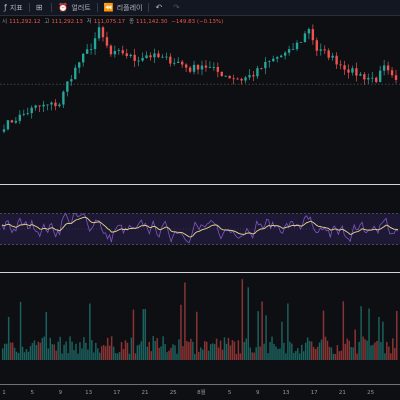 The width and height of the screenshot is (400, 400). What do you see at coordinates (149, 7) in the screenshot?
I see `toolbar-divider` at bounding box center [149, 7].